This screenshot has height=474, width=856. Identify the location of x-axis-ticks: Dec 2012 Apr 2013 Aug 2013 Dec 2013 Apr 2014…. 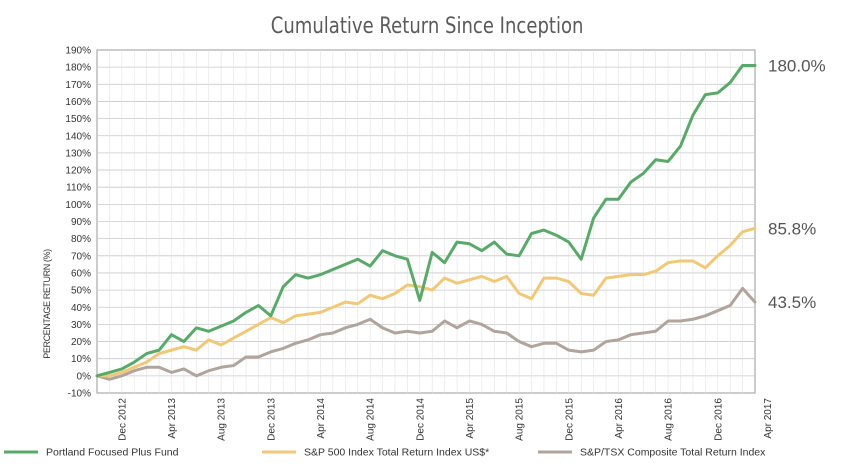
(445, 419).